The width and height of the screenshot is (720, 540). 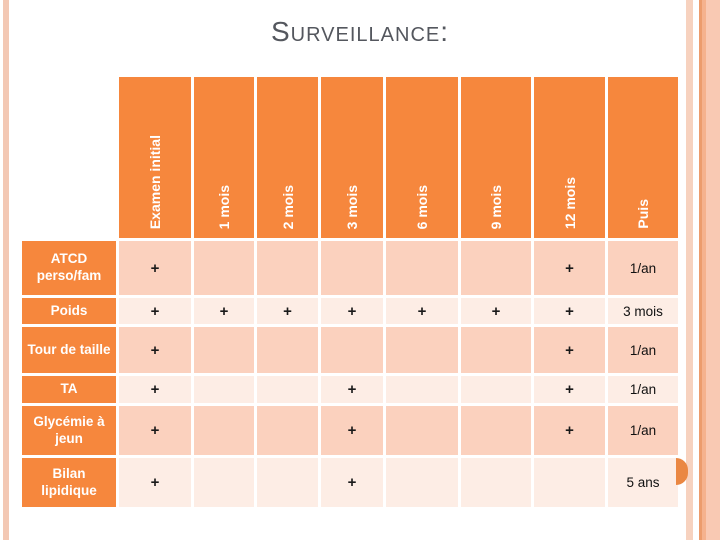 I want to click on column-header-2-mois: 2 mois, so click(x=287, y=157).